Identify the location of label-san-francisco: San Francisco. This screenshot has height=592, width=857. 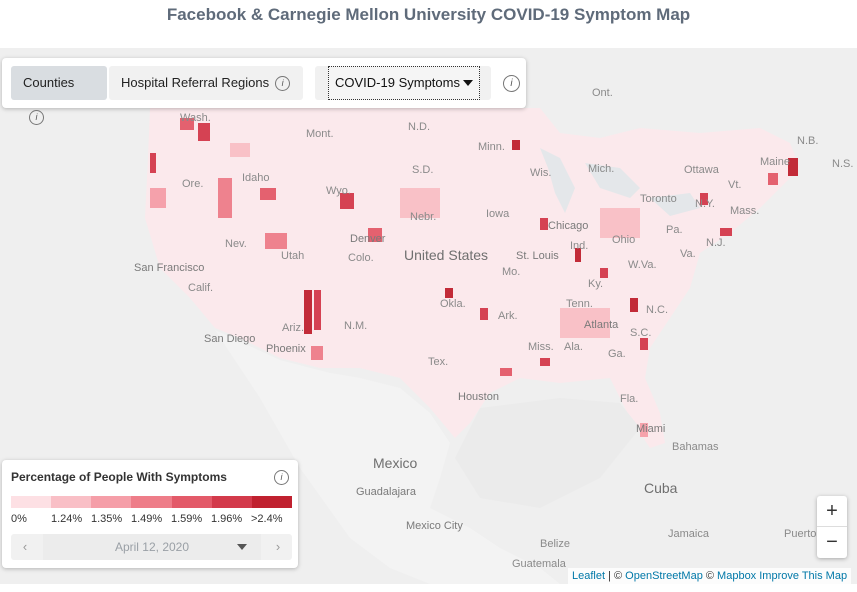
(169, 268).